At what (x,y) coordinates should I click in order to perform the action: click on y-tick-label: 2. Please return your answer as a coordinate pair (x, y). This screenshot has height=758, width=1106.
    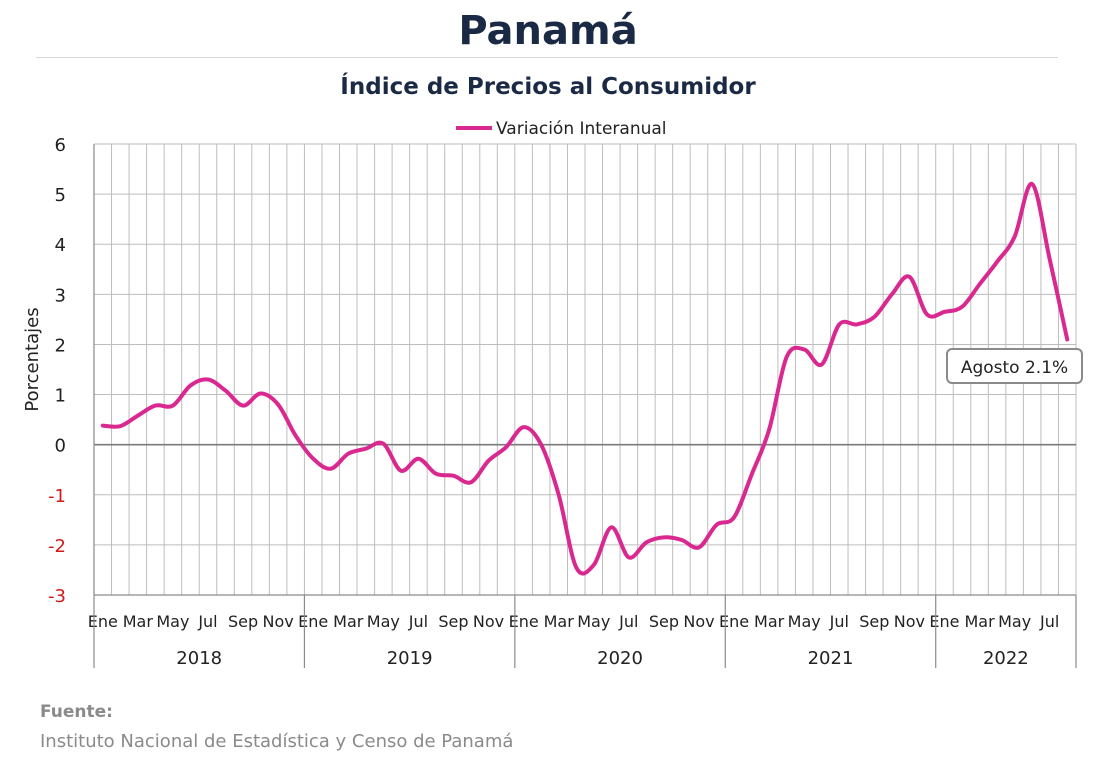
    Looking at the image, I should click on (60, 345).